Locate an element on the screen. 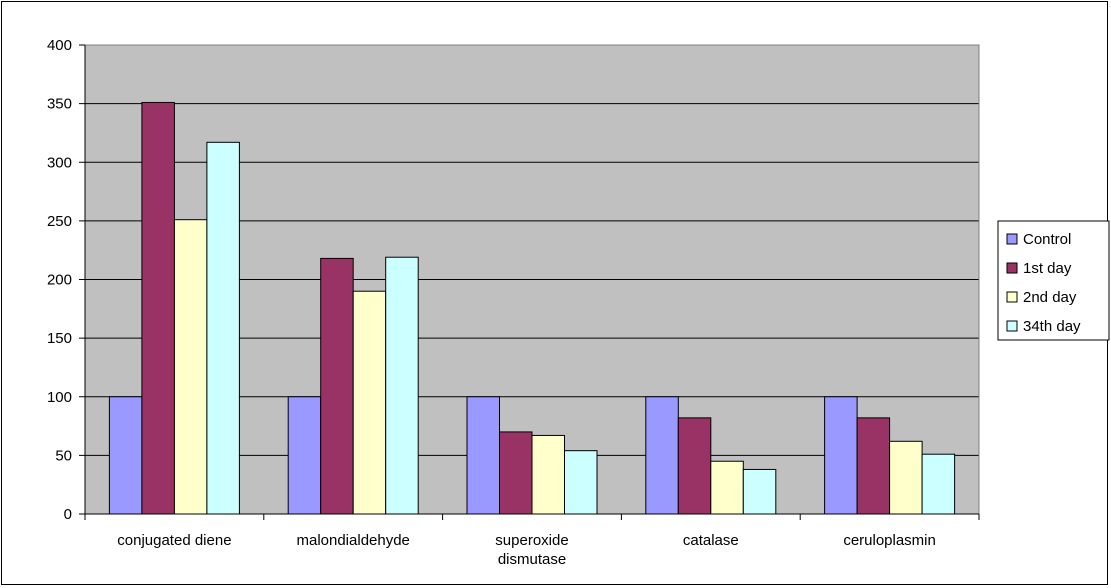 The image size is (1111, 588). x-category-label: superoxide is located at coordinates (531, 540).